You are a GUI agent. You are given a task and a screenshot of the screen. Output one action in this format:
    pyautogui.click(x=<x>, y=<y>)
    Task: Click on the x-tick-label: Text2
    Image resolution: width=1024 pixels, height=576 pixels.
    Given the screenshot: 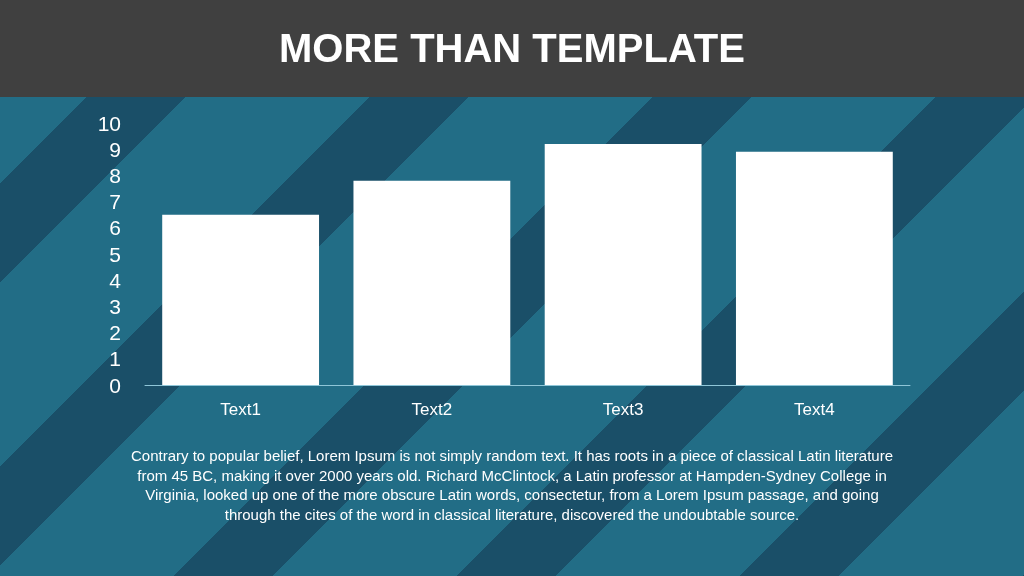 What is the action you would take?
    pyautogui.click(x=432, y=409)
    